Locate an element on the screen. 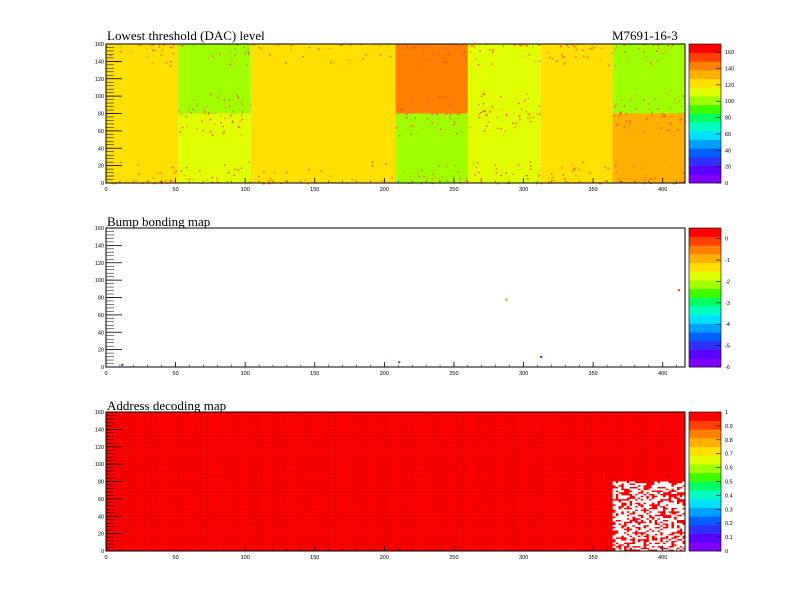 This screenshot has height=612, width=792. y-tick-label: 100 is located at coordinates (99, 281).